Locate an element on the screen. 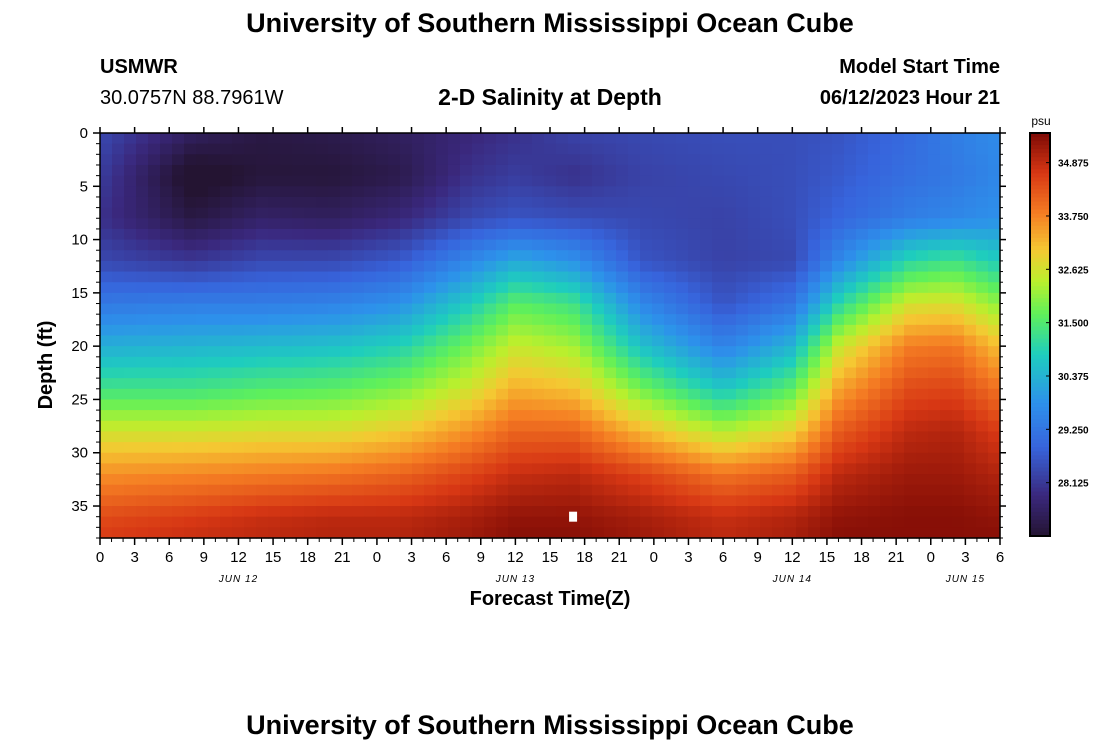 The image size is (1100, 750). x-tick-label: 0 is located at coordinates (654, 557).